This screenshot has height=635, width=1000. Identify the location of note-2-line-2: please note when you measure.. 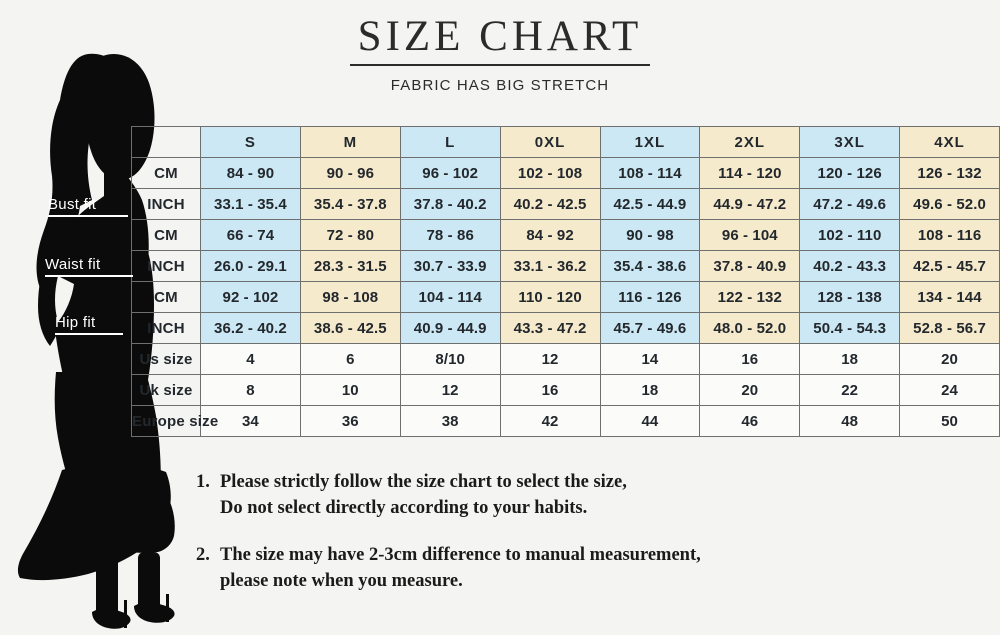
(341, 580).